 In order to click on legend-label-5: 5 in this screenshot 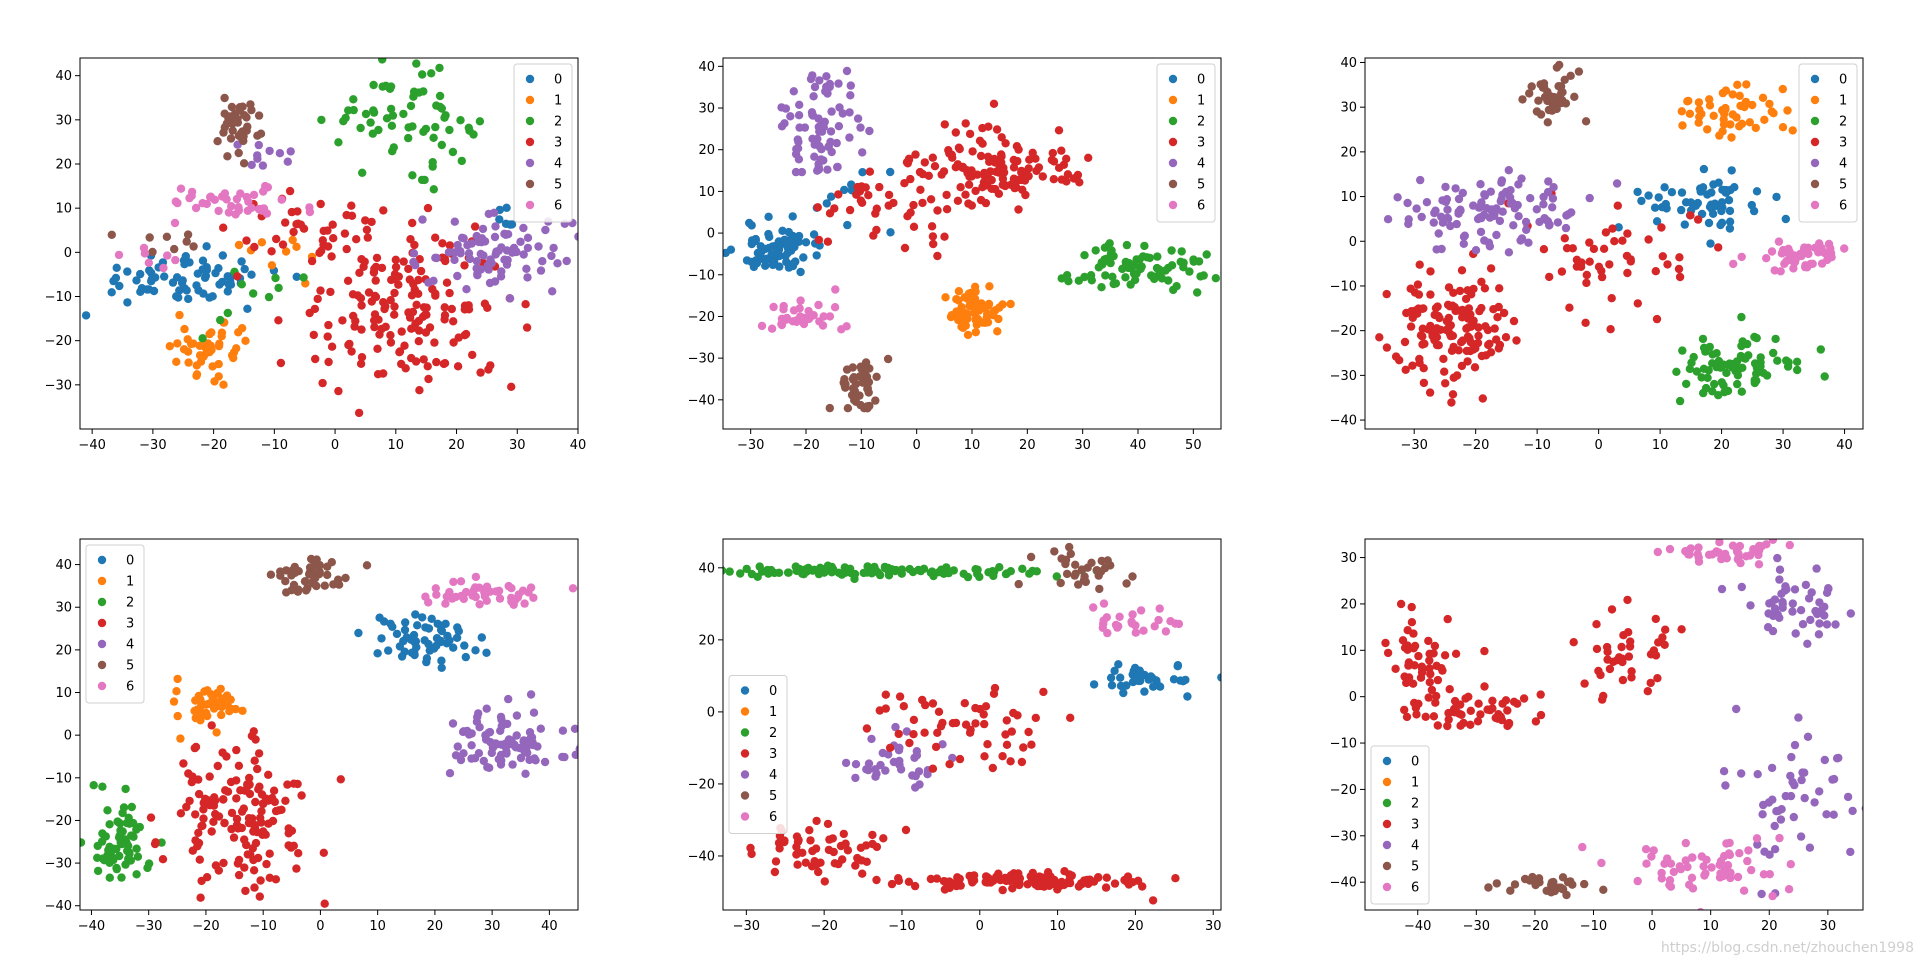, I will do `click(130, 666)`.